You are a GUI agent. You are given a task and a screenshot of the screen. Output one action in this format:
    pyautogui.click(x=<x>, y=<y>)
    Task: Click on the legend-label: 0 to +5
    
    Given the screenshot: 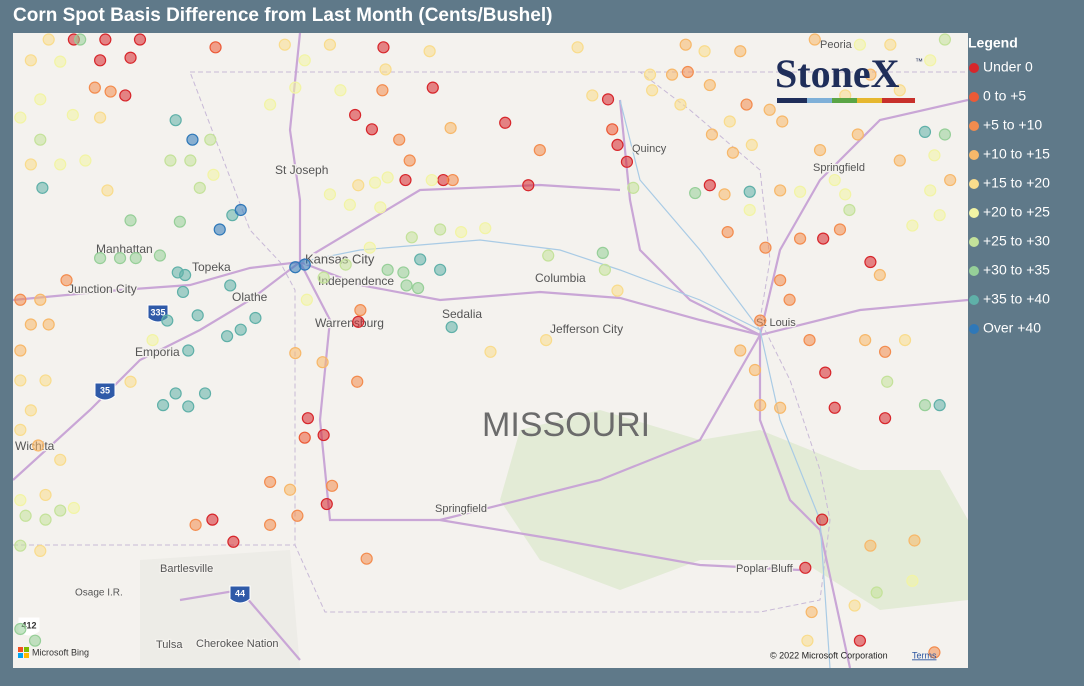 What is the action you would take?
    pyautogui.click(x=1004, y=96)
    